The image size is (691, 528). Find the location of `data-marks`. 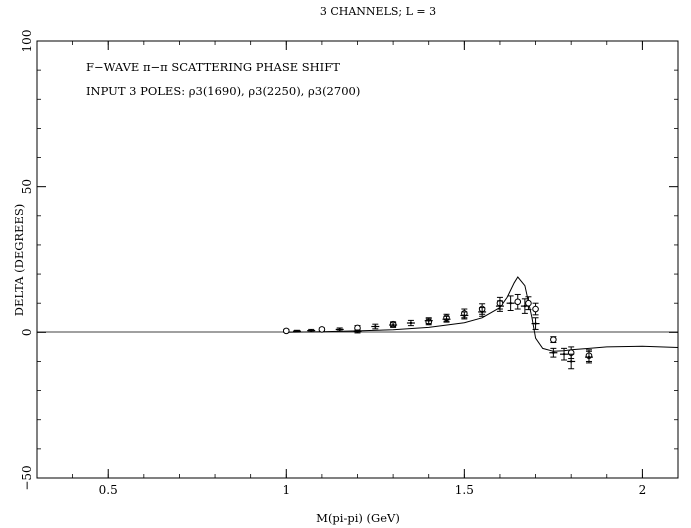

data-marks is located at coordinates (480, 323).